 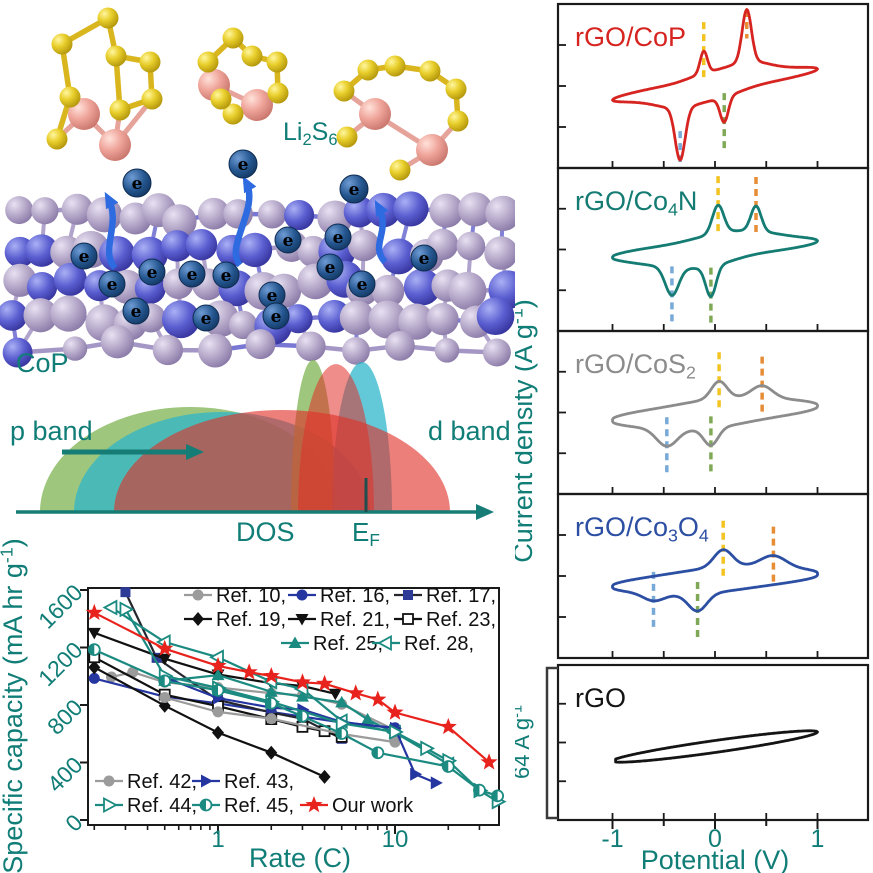 What do you see at coordinates (713, 576) in the screenshot?
I see `cv-panel-3: rGO/Co3O4` at bounding box center [713, 576].